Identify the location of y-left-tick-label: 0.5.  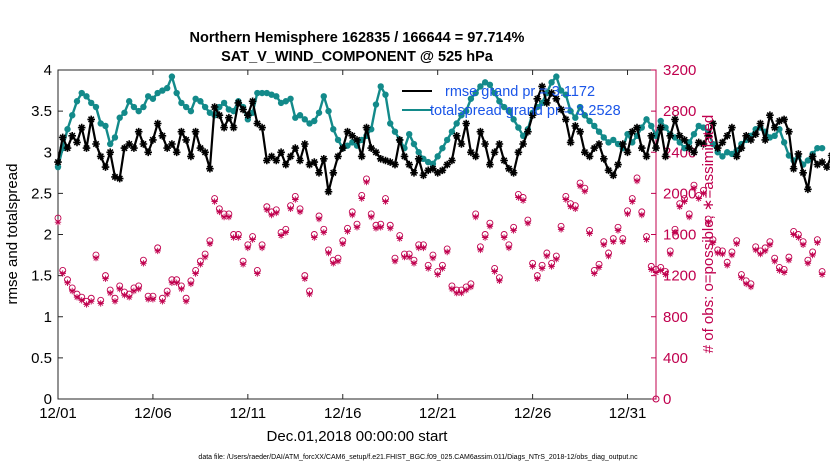
(41, 358).